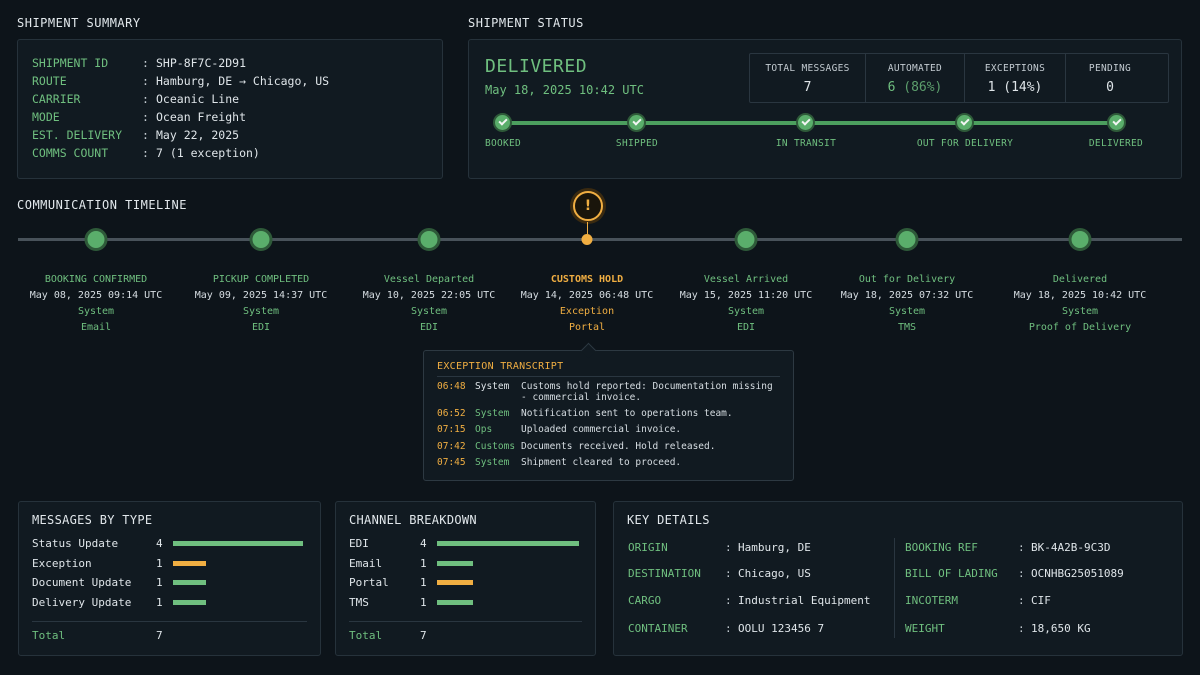 This screenshot has height=675, width=1200. Describe the element at coordinates (891, 87) in the screenshot. I see `automated-count: 6` at that location.